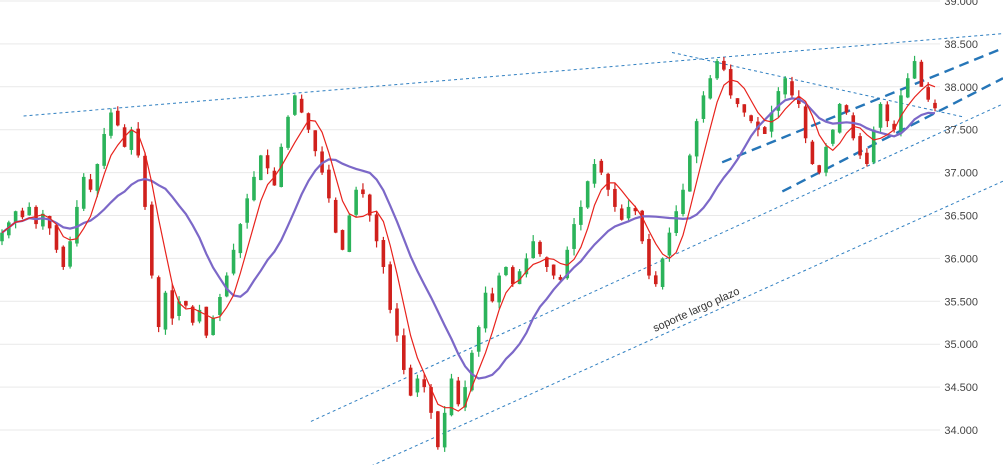 The image size is (1003, 465). What do you see at coordinates (961, 45) in the screenshot?
I see `y-tick-label: 38.500` at bounding box center [961, 45].